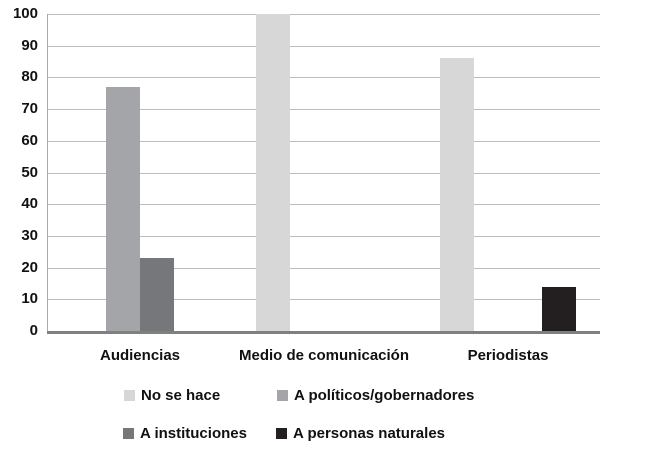 This screenshot has width=664, height=458. I want to click on y-axis-tick-label: 20, so click(29, 267).